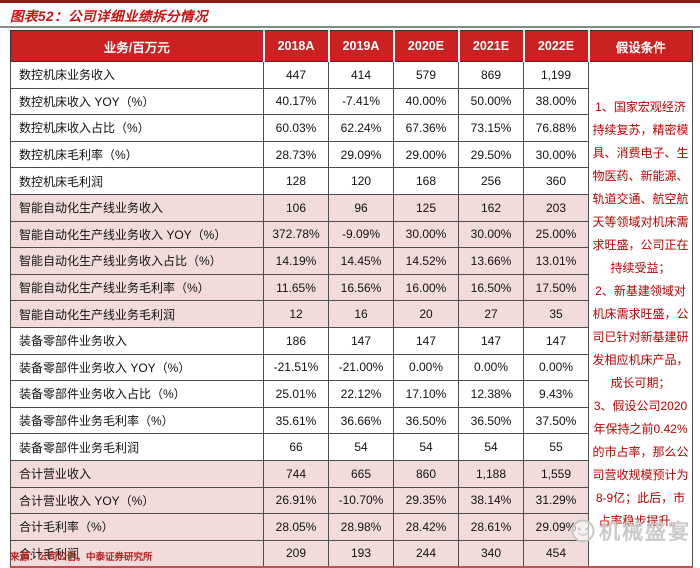 This screenshot has height=568, width=700. I want to click on row-value: 35.61%, so click(296, 420).